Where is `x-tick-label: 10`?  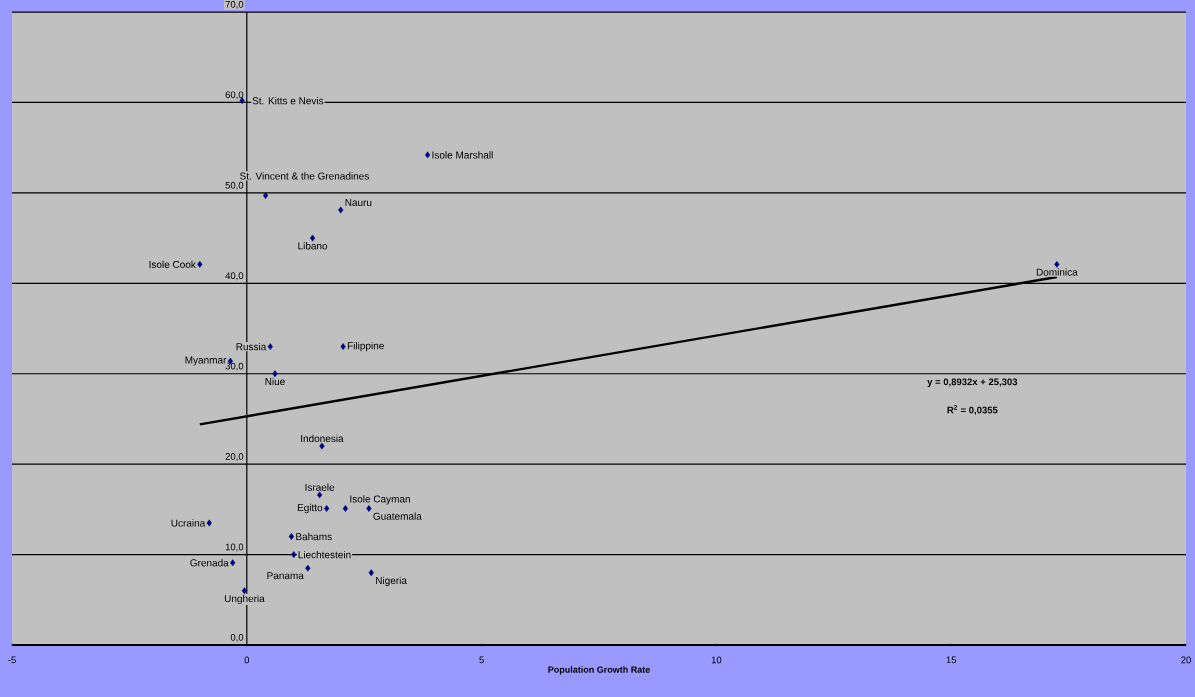 x-tick-label: 10 is located at coordinates (716, 660).